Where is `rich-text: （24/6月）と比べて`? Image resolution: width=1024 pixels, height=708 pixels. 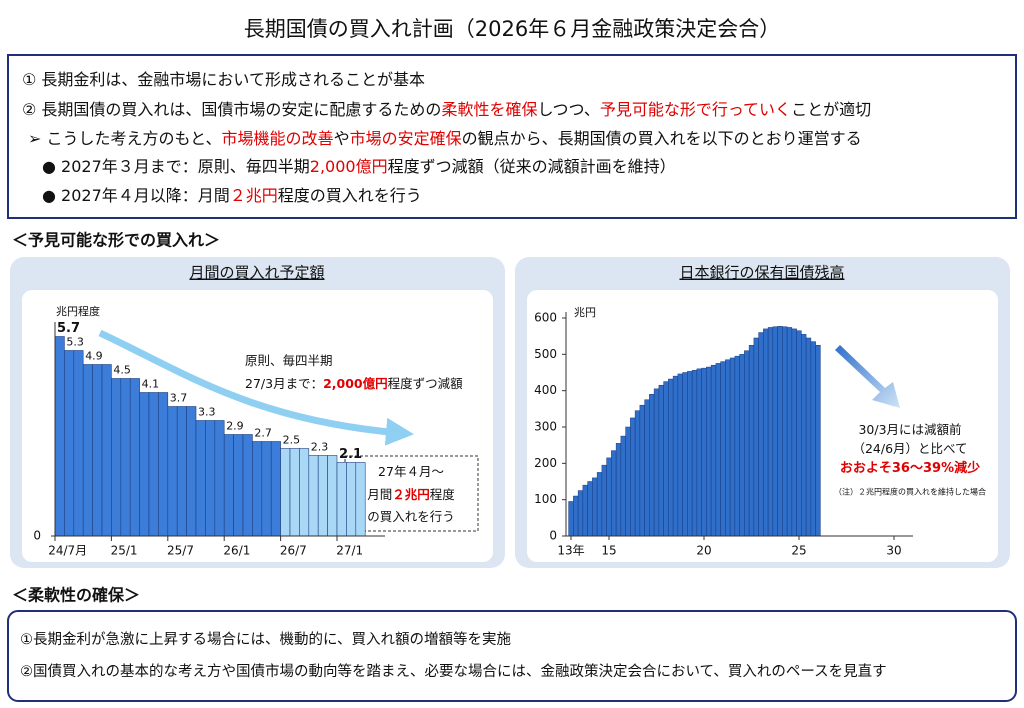 rich-text: （24/6月）と比べて is located at coordinates (909, 448).